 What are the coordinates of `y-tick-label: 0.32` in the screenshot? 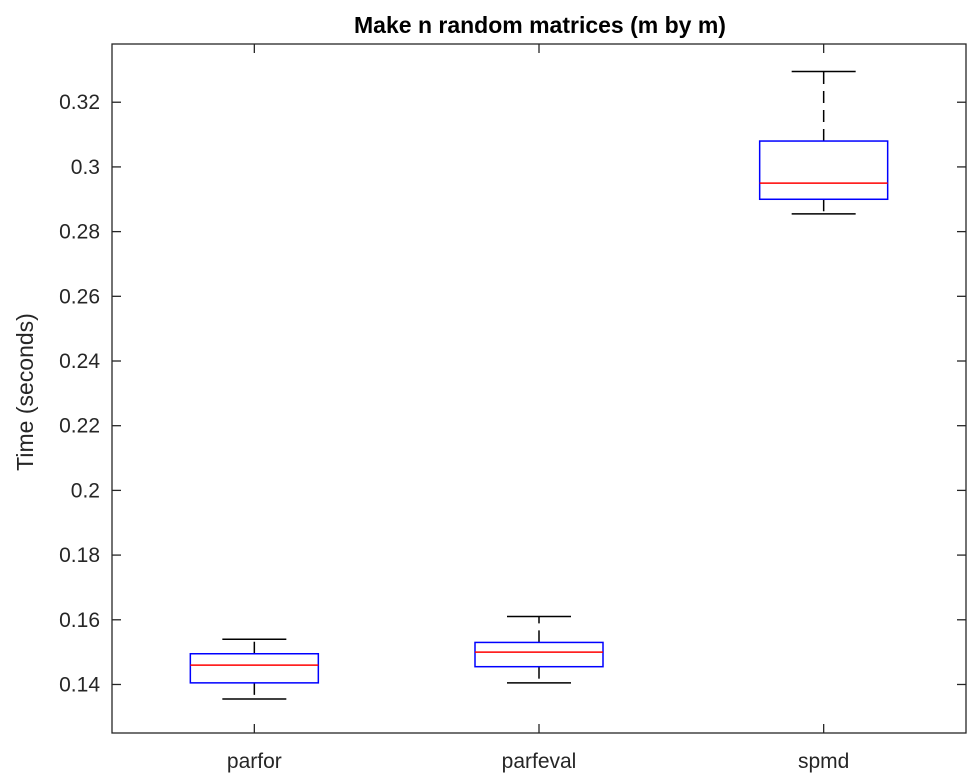 It's located at (79, 102).